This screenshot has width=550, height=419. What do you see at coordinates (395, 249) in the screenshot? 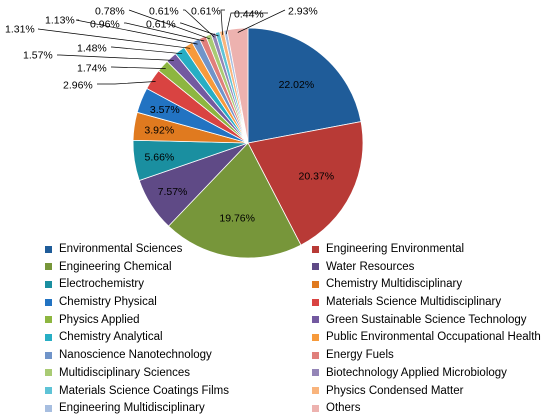
I see `legend-label: Engineering Environmental` at bounding box center [395, 249].